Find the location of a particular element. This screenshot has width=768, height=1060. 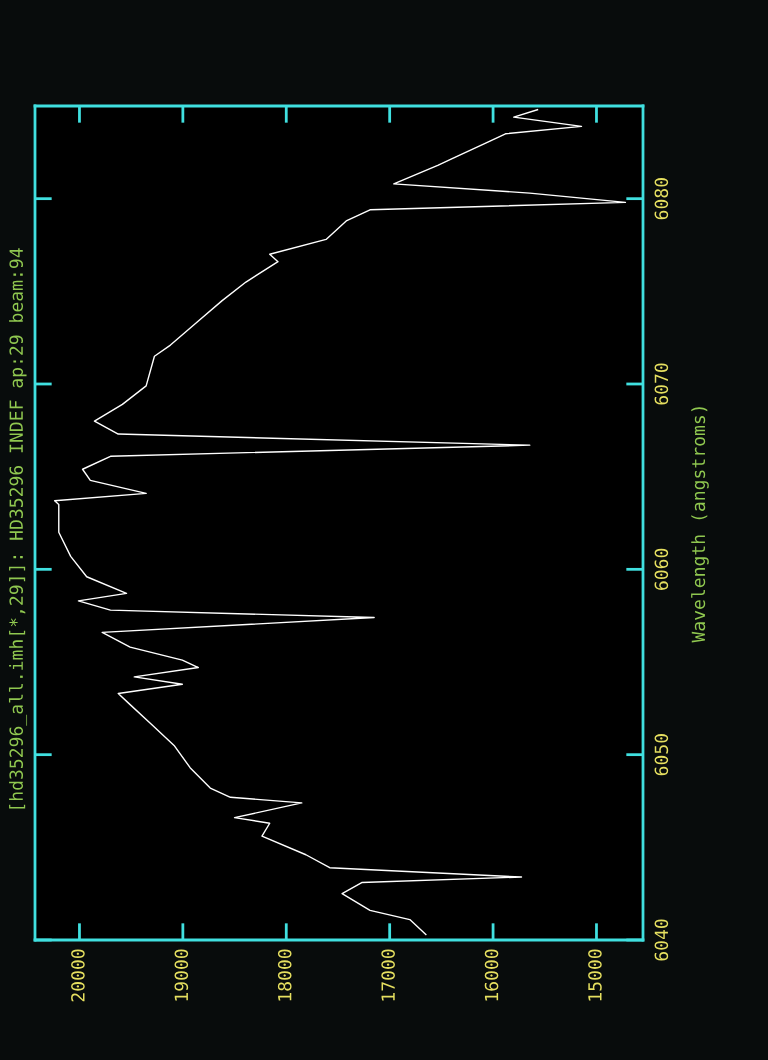

y-axis-title: Wavelength (angstroms) is located at coordinates (700, 525).